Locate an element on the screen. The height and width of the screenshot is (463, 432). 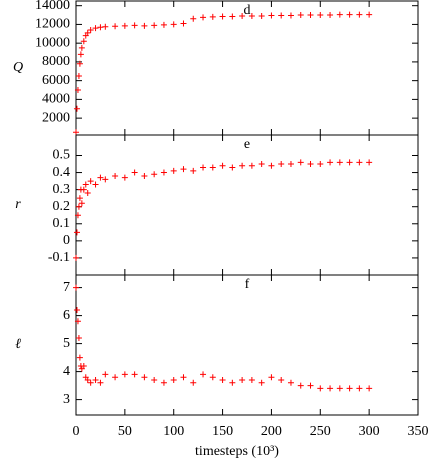
y-tick-label: 12000 is located at coordinates (52, 24).